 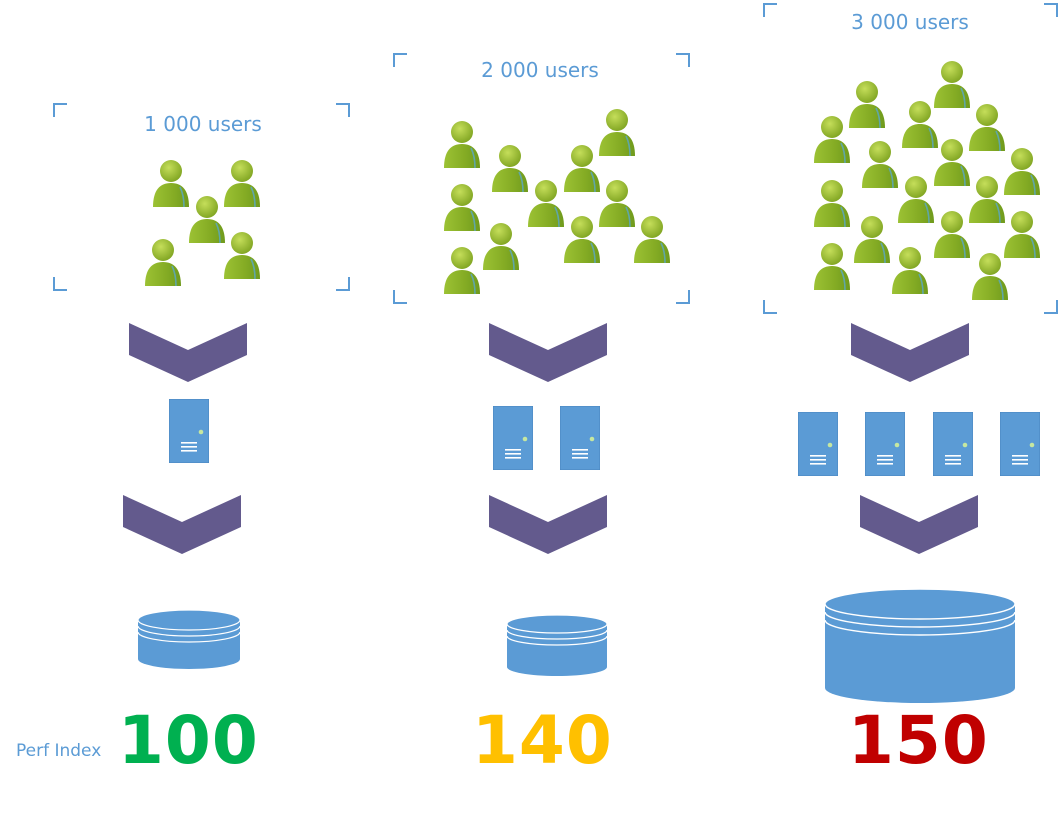 What do you see at coordinates (540, 70) in the screenshot?
I see `users-caption-2: 2 000 users` at bounding box center [540, 70].